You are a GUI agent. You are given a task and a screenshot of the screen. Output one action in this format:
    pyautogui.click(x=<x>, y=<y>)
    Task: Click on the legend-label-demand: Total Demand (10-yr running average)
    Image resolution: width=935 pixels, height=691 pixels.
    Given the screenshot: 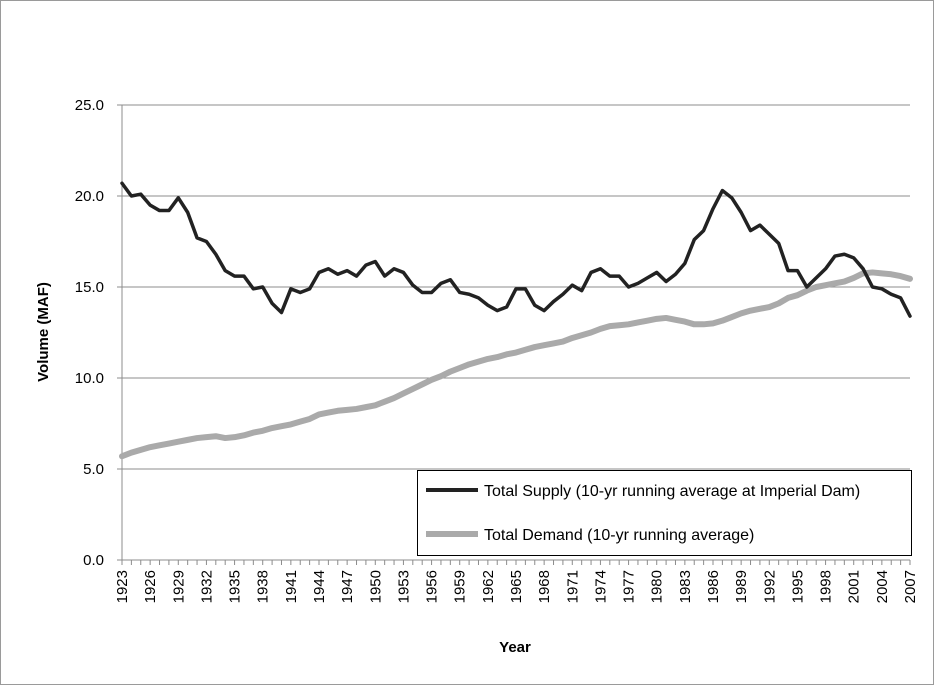 What is the action you would take?
    pyautogui.click(x=619, y=535)
    